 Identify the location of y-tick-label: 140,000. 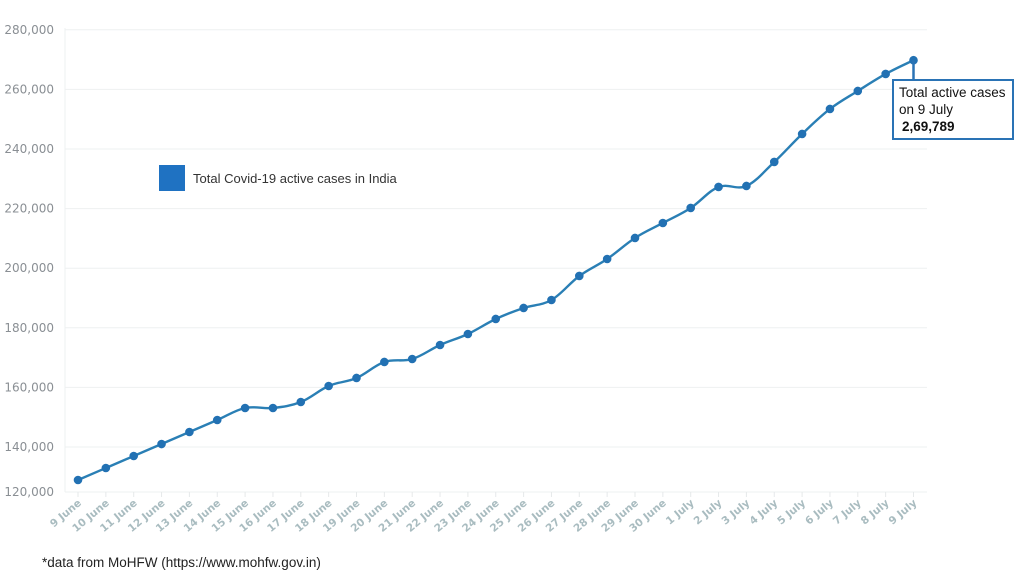
(29, 447).